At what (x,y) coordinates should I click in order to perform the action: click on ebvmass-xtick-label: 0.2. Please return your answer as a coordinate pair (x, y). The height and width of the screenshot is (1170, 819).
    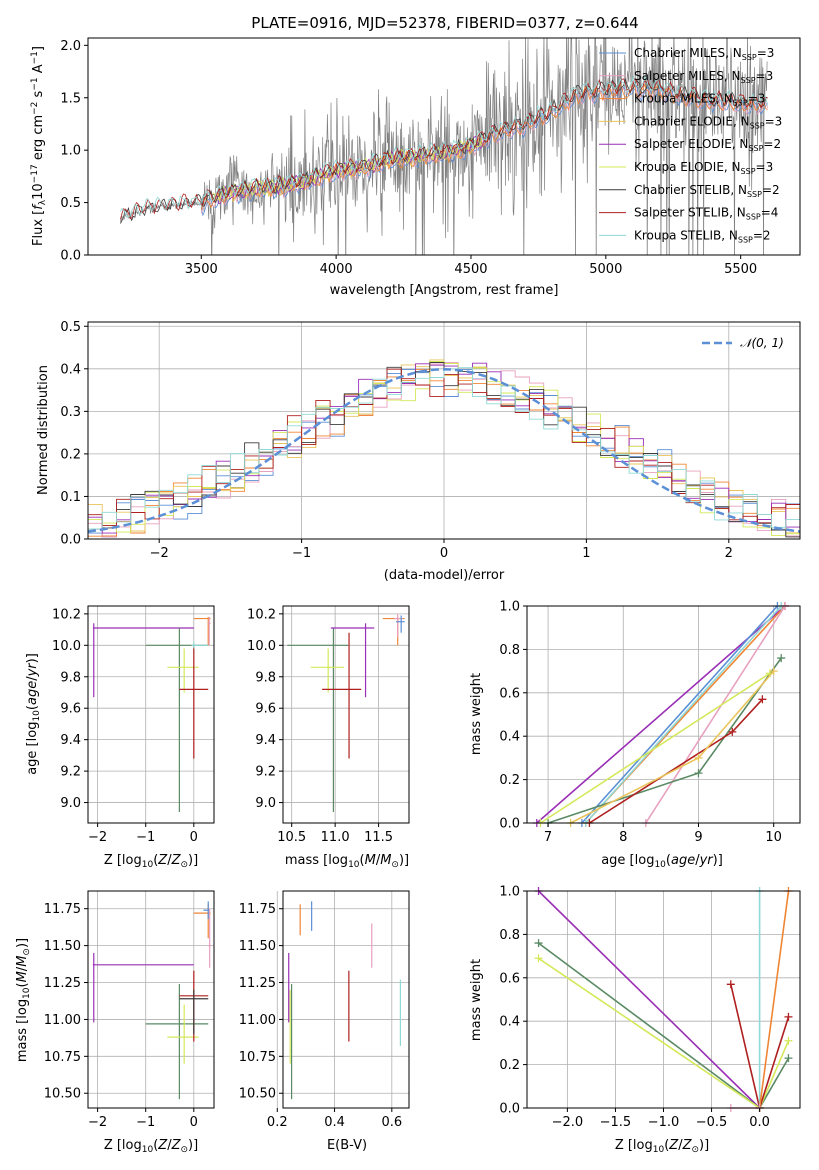
    Looking at the image, I should click on (277, 1122).